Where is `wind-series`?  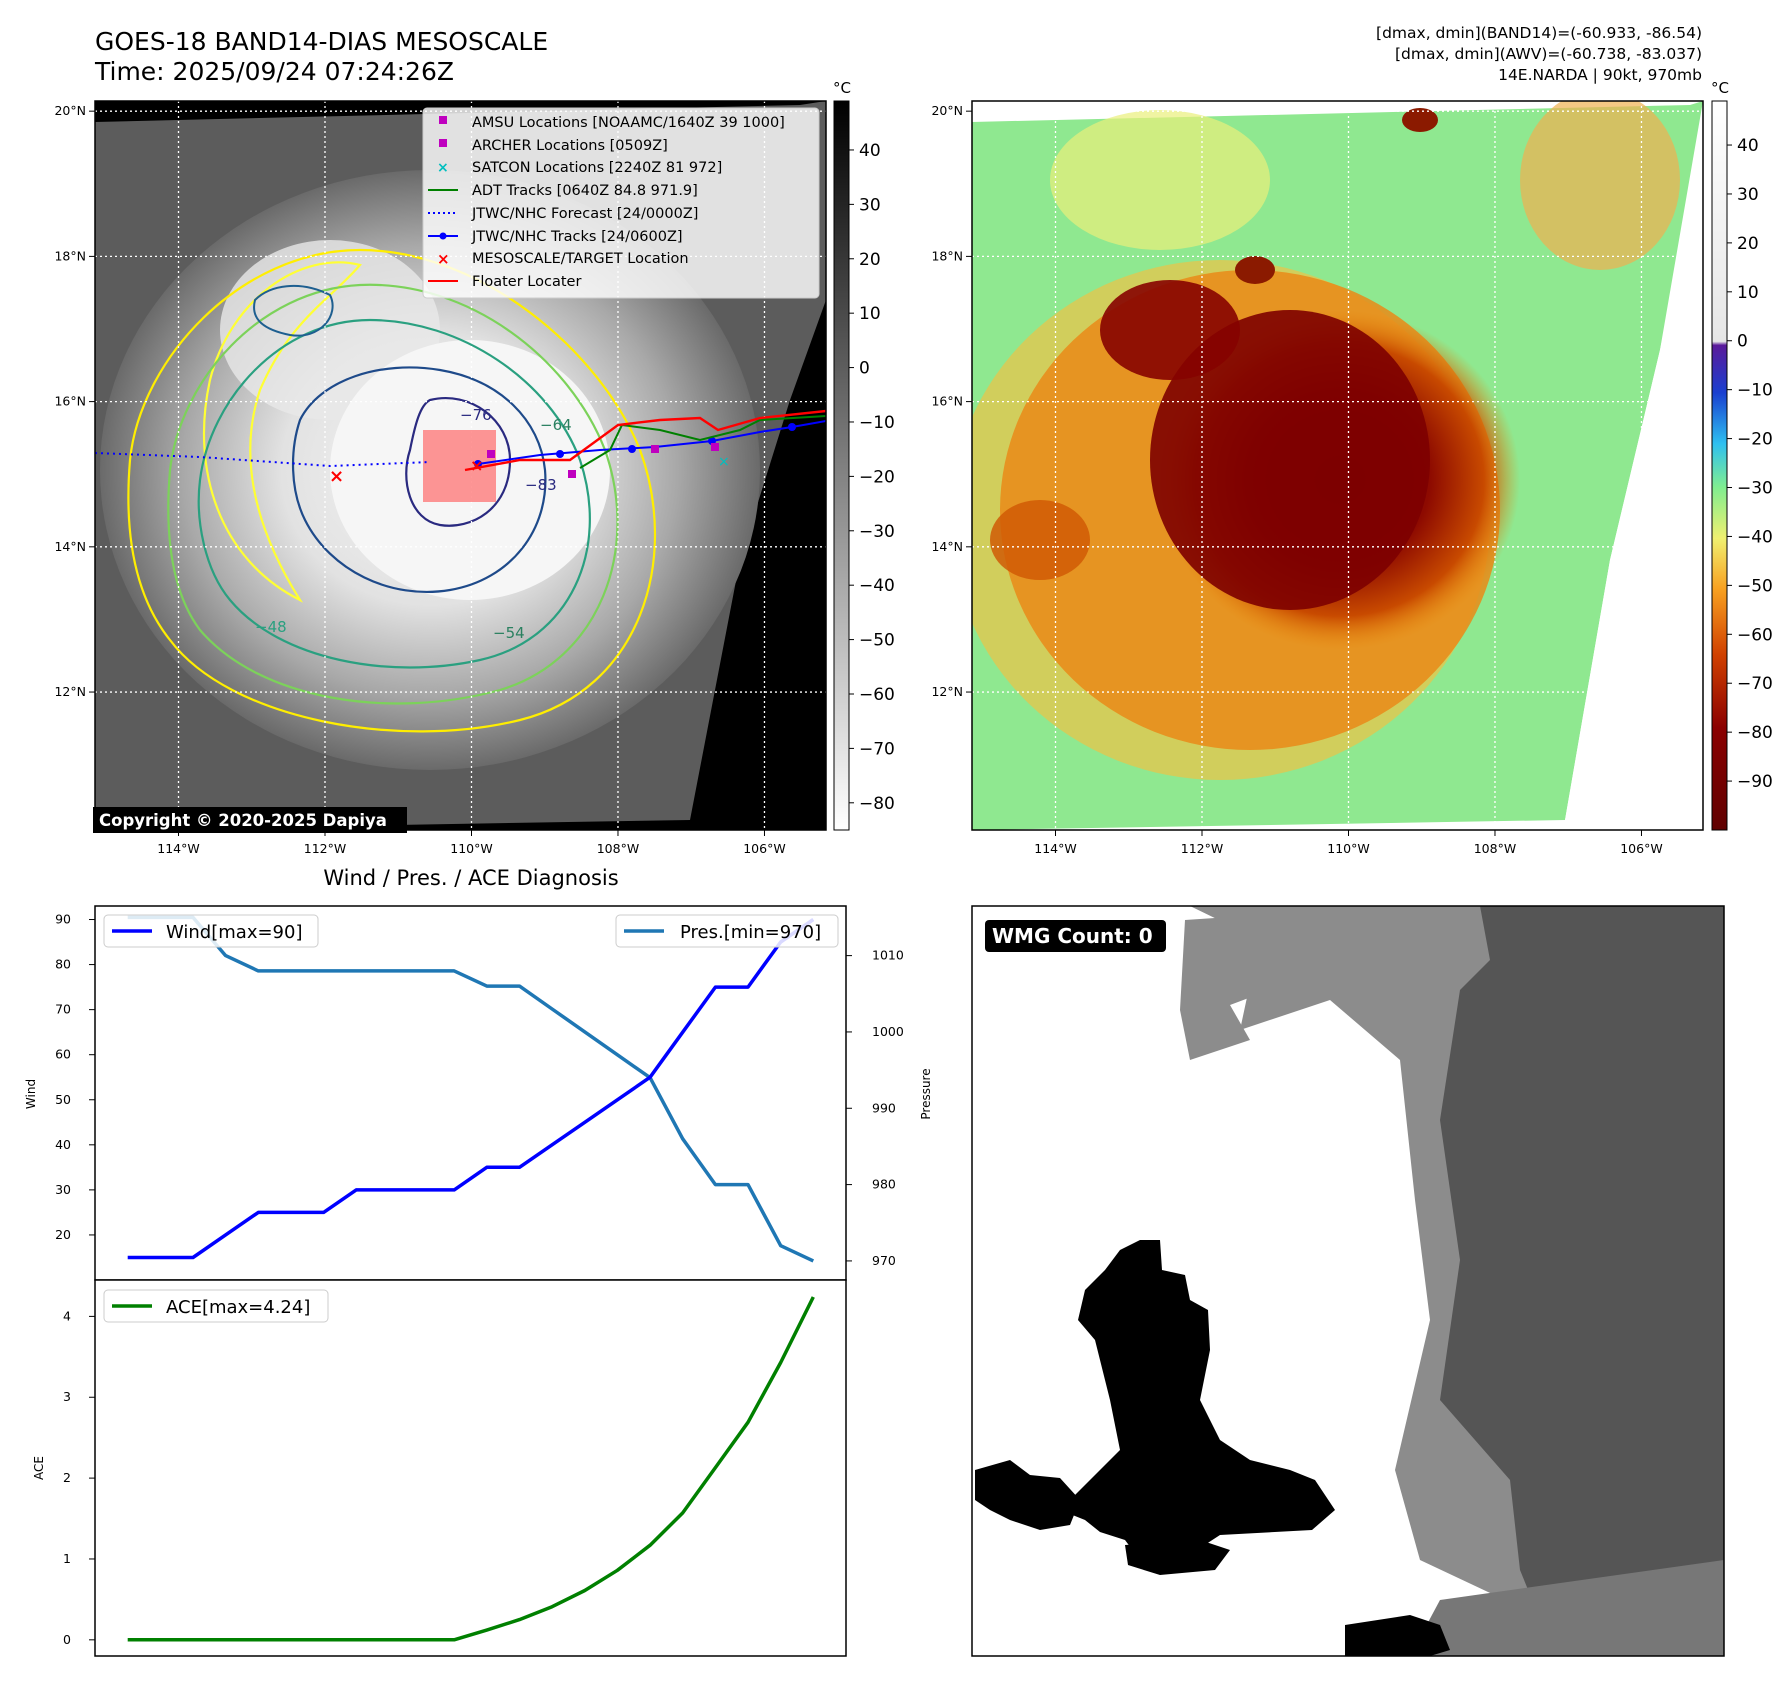
wind-series is located at coordinates (471, 1089).